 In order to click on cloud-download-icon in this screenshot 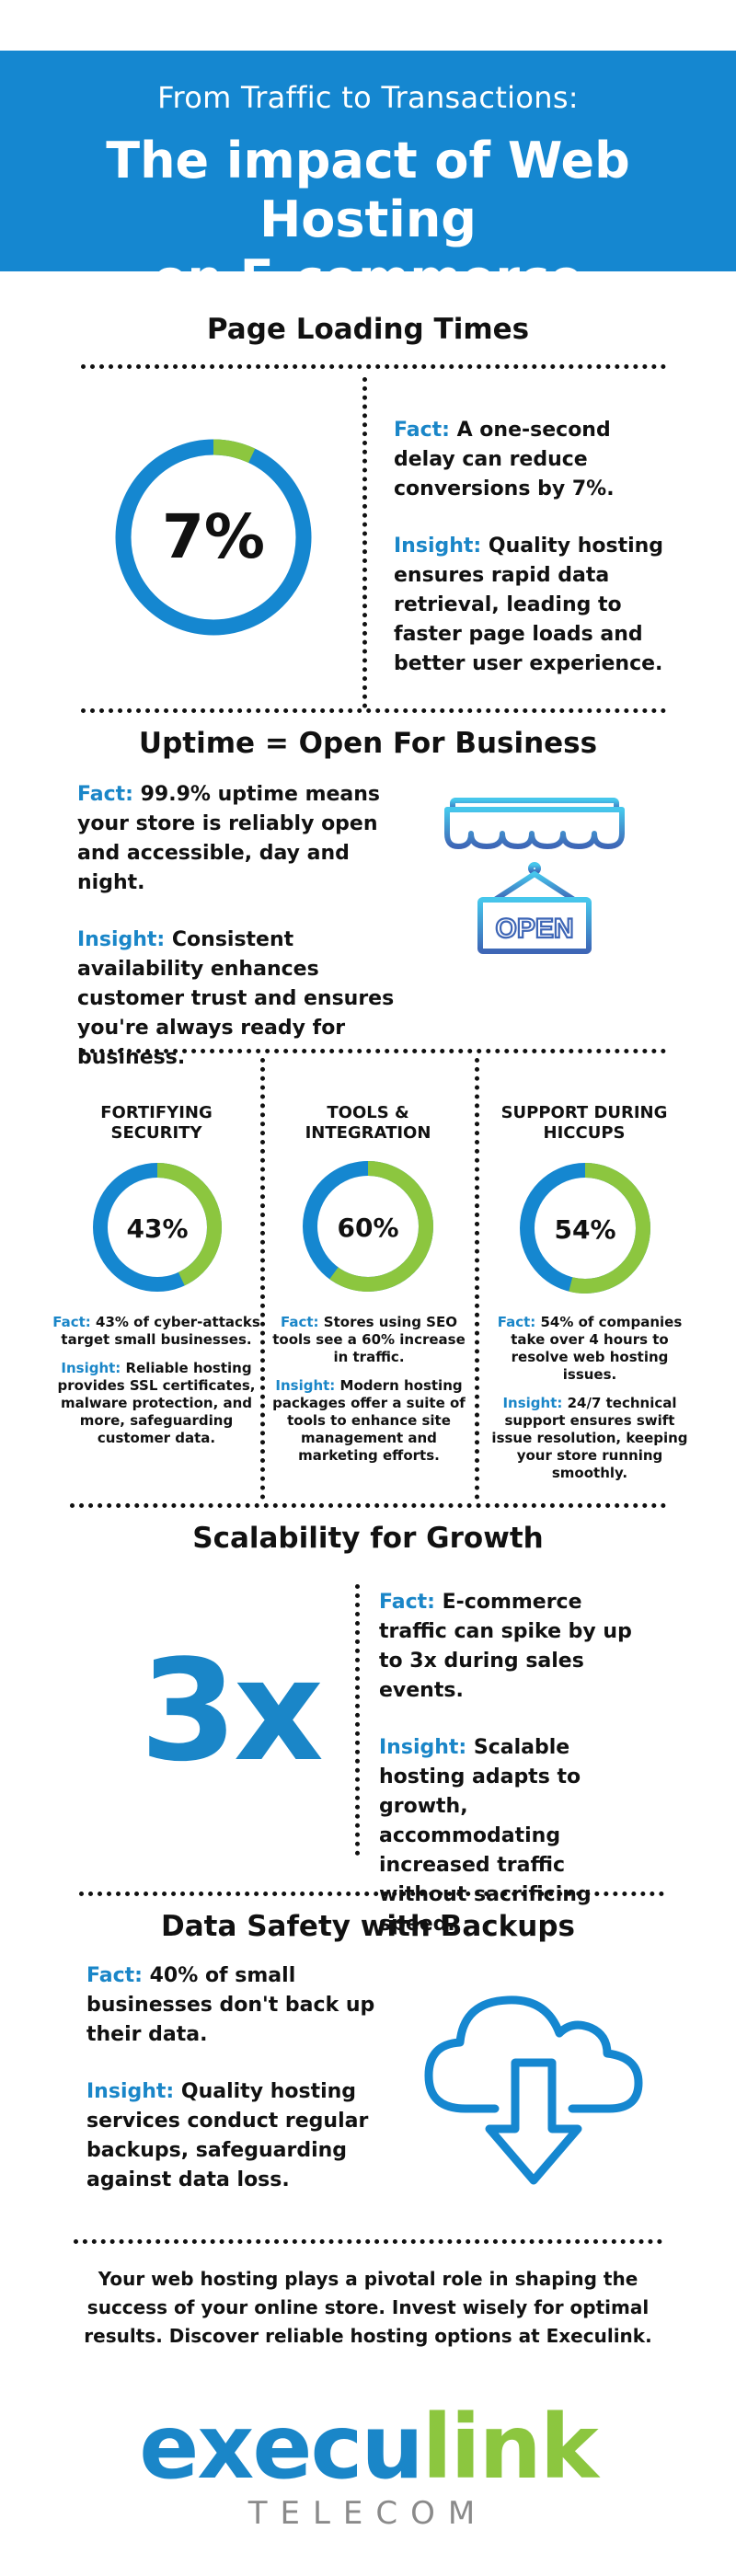, I will do `click(533, 2090)`.